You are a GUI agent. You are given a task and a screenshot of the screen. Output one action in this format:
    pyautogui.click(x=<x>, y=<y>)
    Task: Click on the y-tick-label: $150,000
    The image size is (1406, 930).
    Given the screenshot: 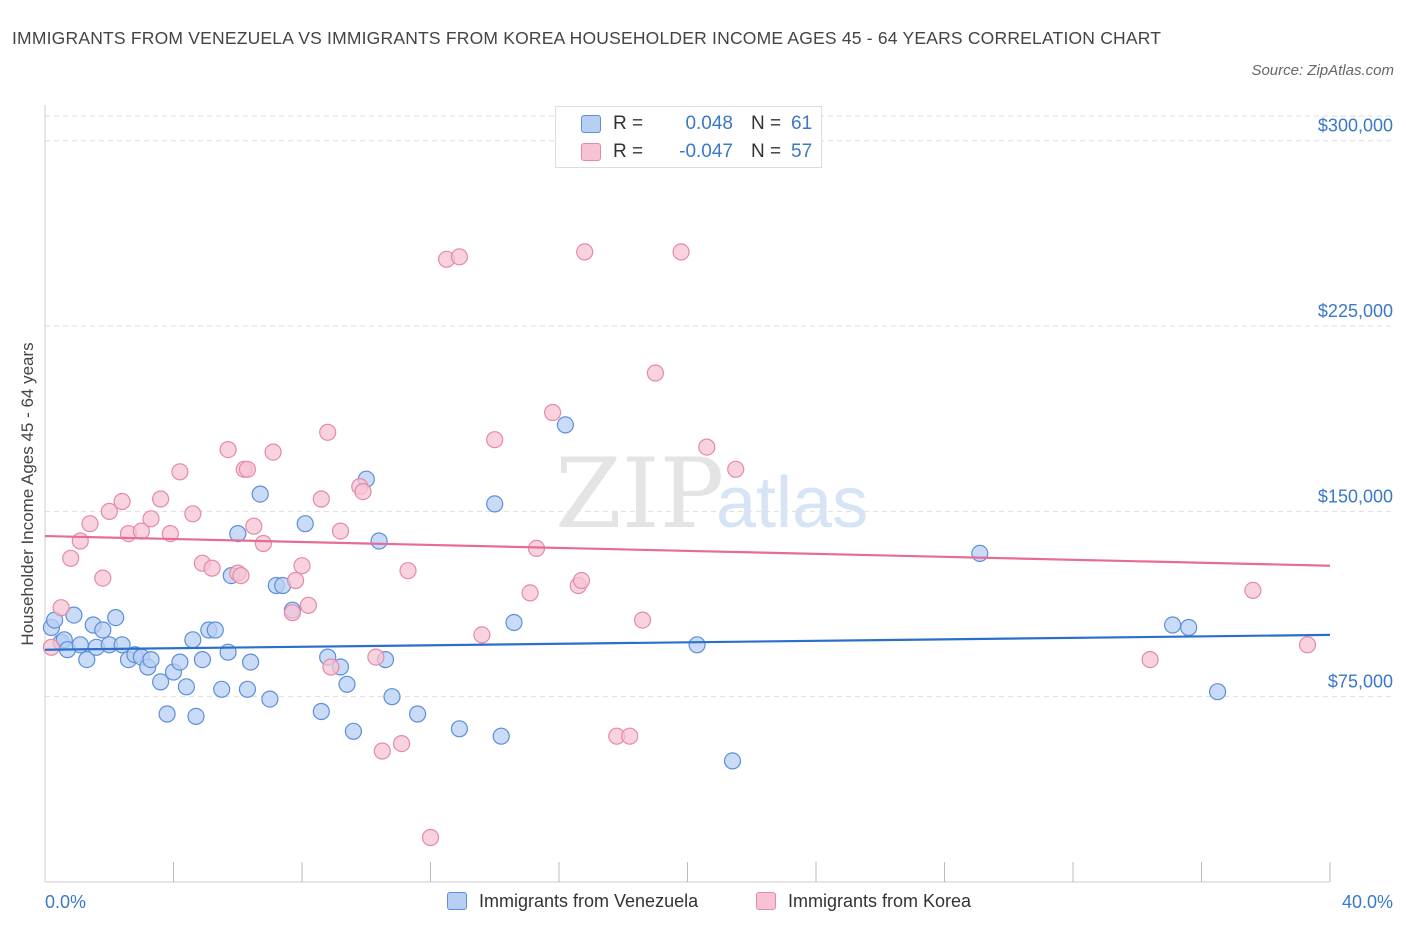 What is the action you would take?
    pyautogui.click(x=1355, y=496)
    